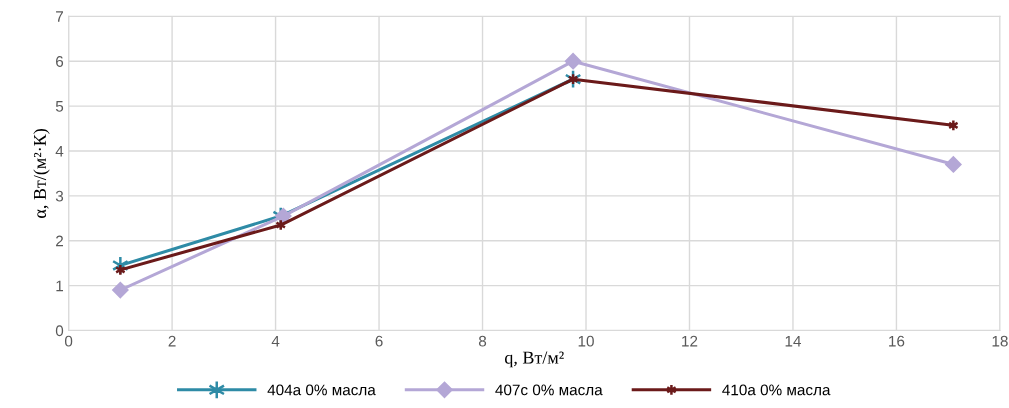 This screenshot has height=408, width=1009. I want to click on x-tick-label: 6, so click(379, 341).